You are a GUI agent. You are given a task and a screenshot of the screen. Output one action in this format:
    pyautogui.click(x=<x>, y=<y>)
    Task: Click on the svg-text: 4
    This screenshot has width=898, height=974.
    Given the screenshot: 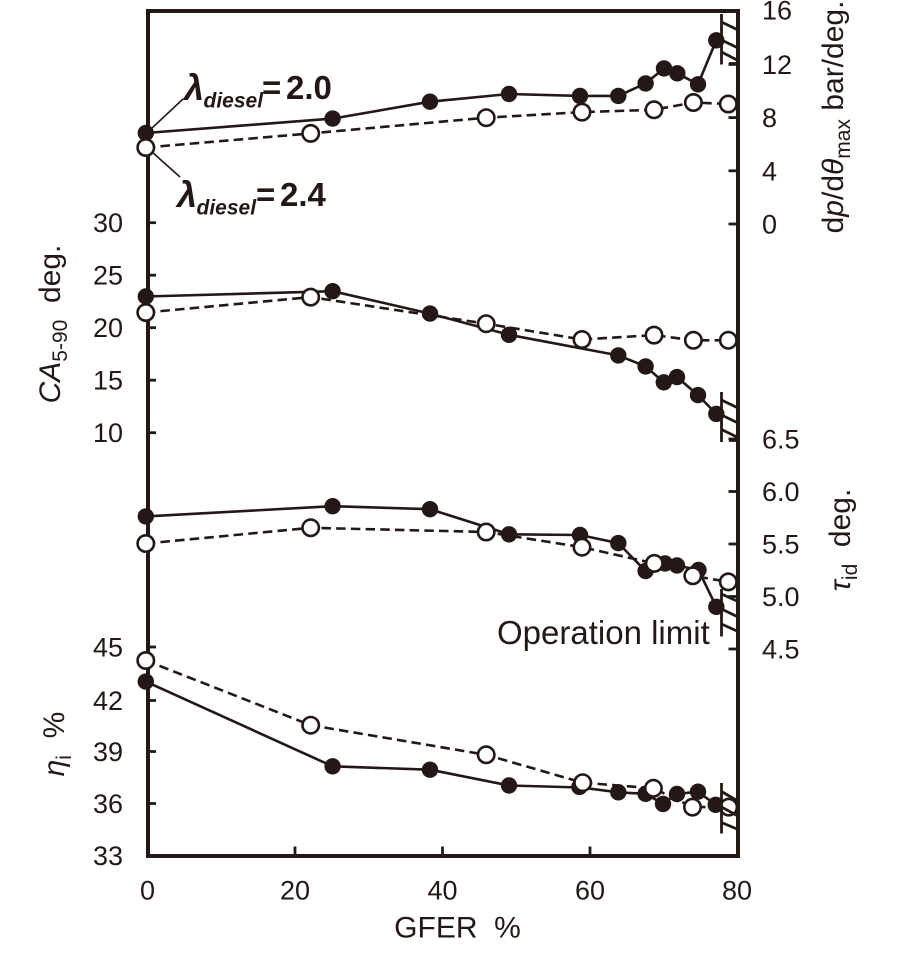 What is the action you would take?
    pyautogui.click(x=769, y=171)
    